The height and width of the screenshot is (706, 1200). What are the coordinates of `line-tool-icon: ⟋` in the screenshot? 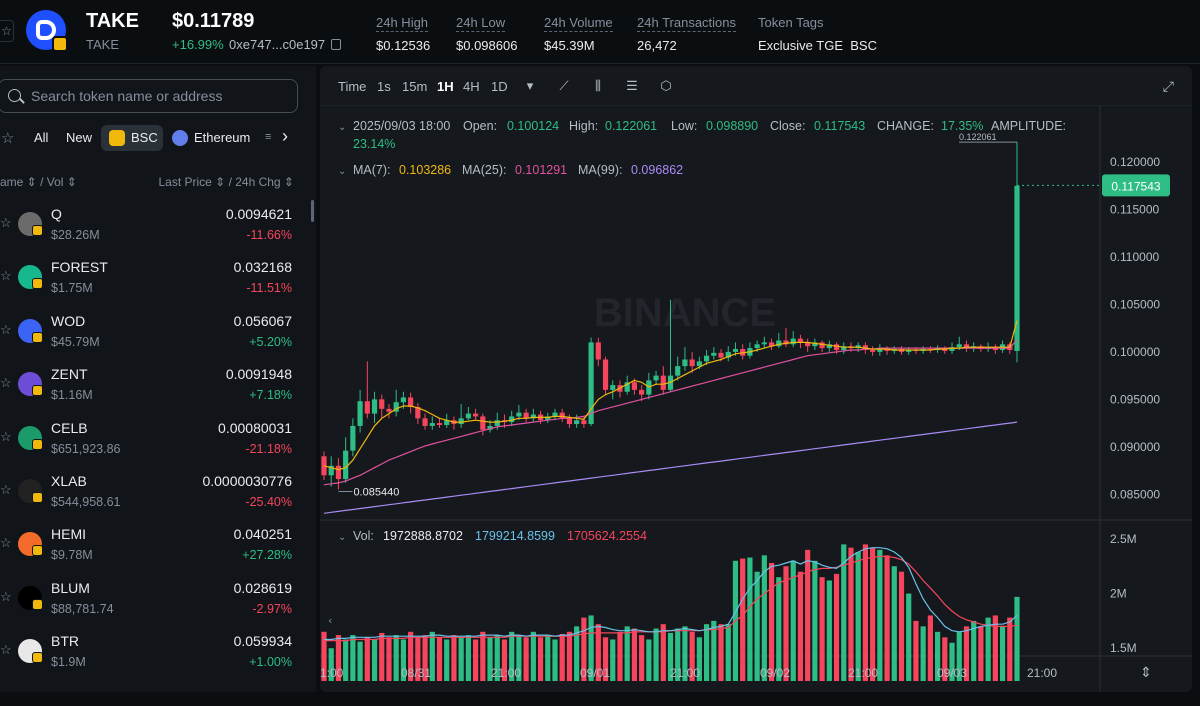 It's located at (564, 85).